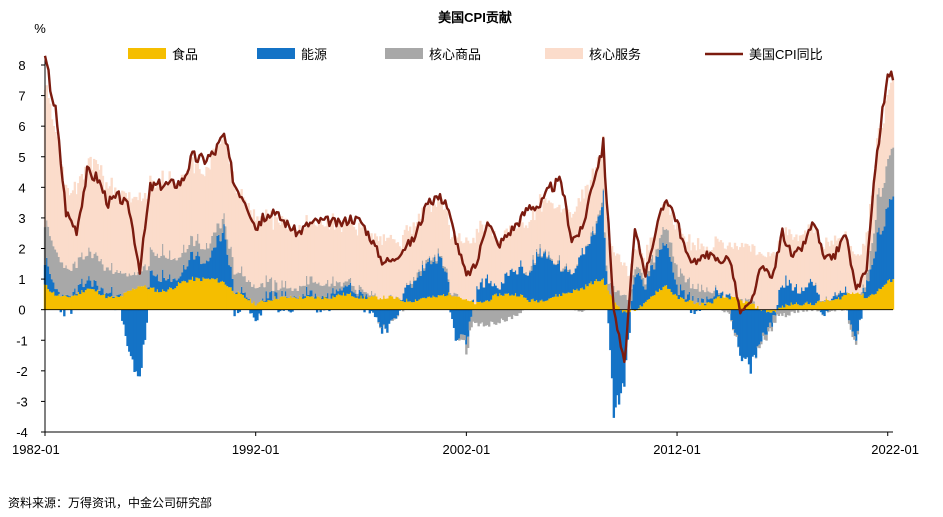 This screenshot has height=517, width=943. I want to click on legend: 食品 能源 核心商品 核心服务 美国CPI同比, so click(475, 54).